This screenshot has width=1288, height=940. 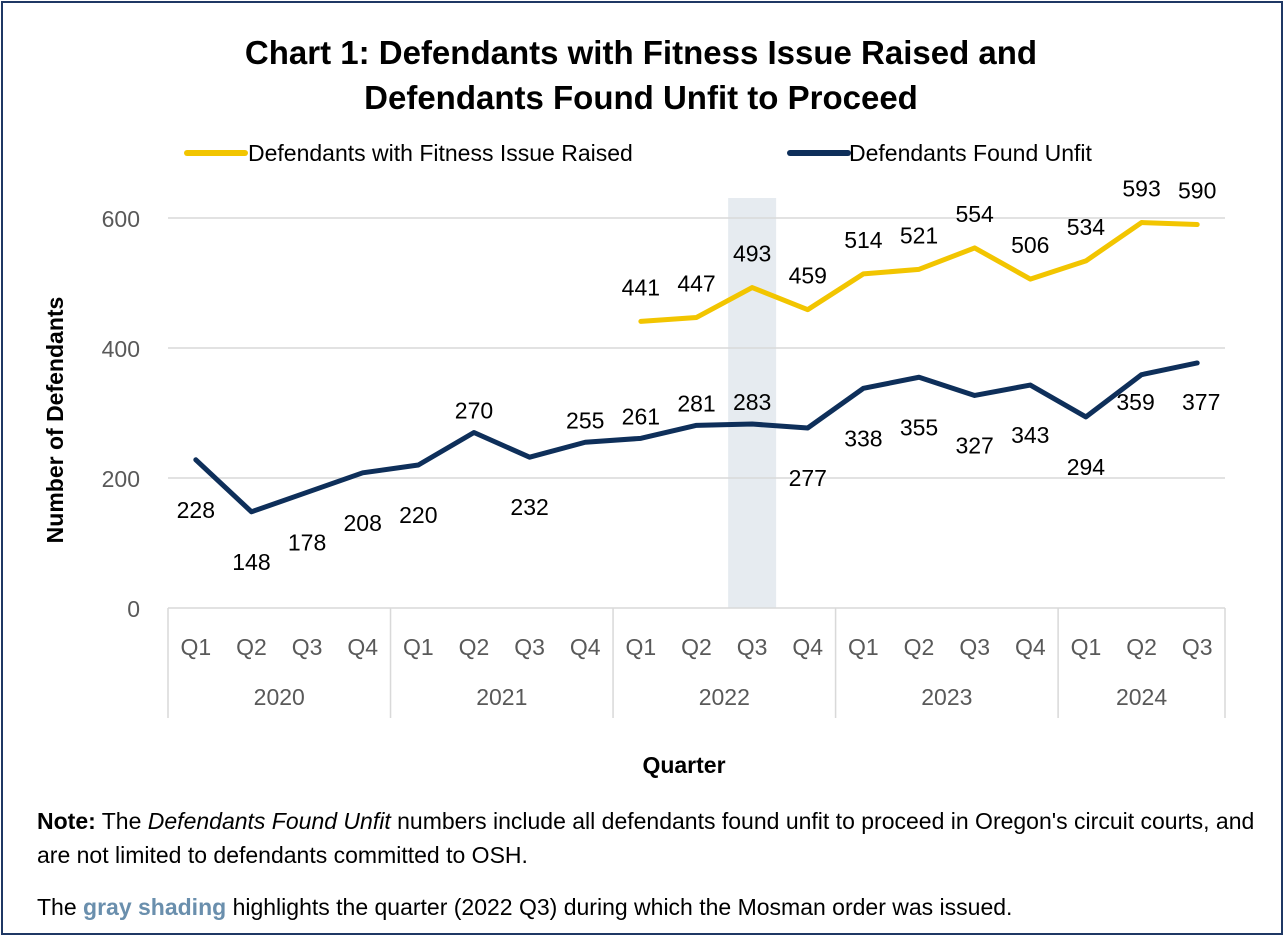 I want to click on data-label-fitness-raised: 554, so click(x=974, y=214).